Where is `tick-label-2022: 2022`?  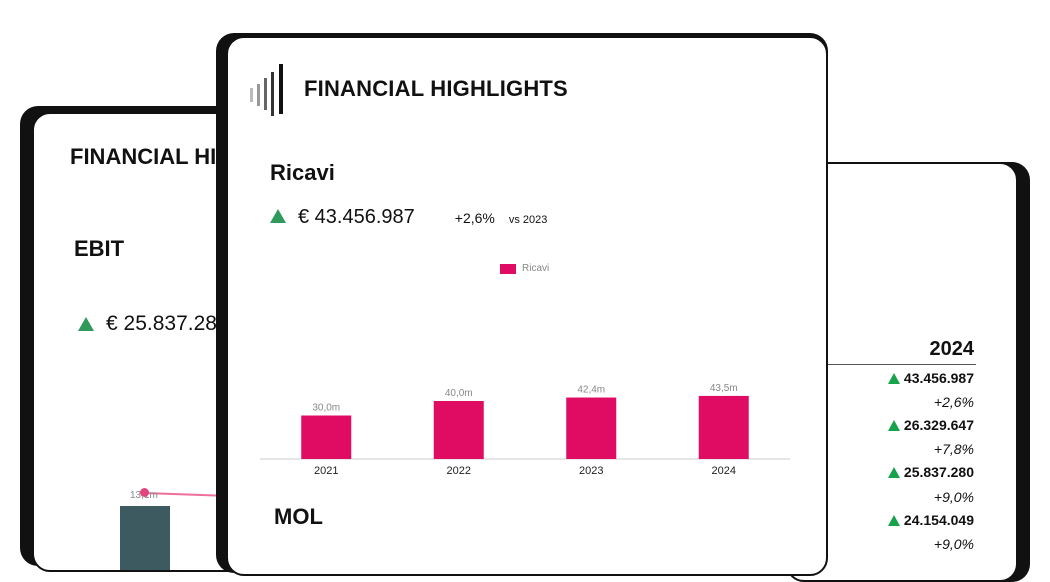 tick-label-2022: 2022 is located at coordinates (459, 471).